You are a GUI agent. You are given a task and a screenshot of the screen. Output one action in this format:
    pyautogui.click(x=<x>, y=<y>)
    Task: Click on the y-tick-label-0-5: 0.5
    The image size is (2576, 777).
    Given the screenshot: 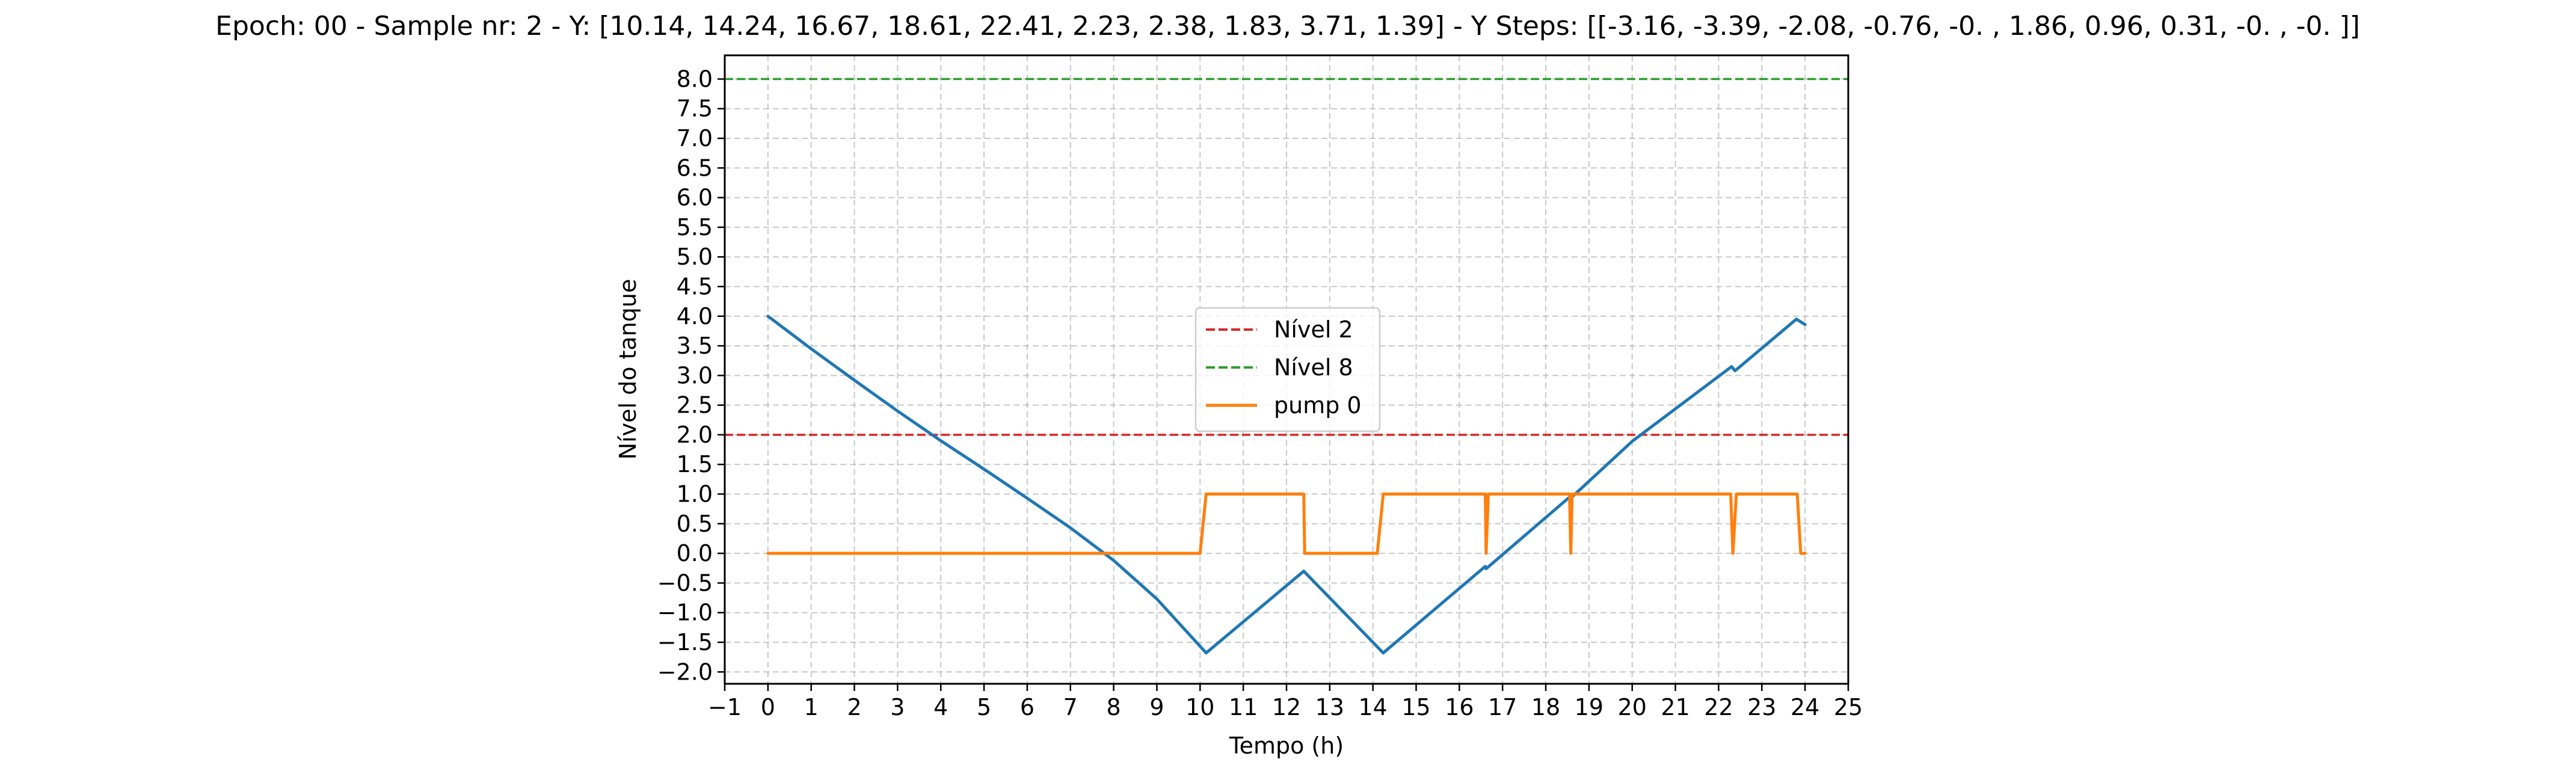 What is the action you would take?
    pyautogui.click(x=695, y=524)
    